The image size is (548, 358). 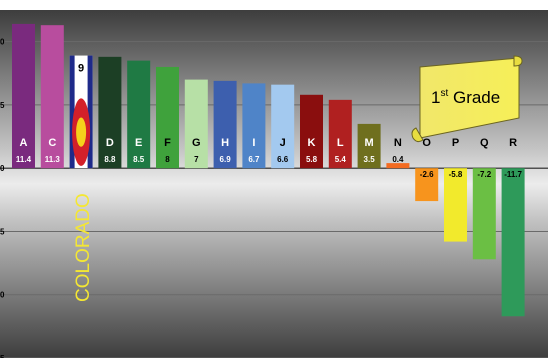 I want to click on bar-d, so click(x=110, y=112).